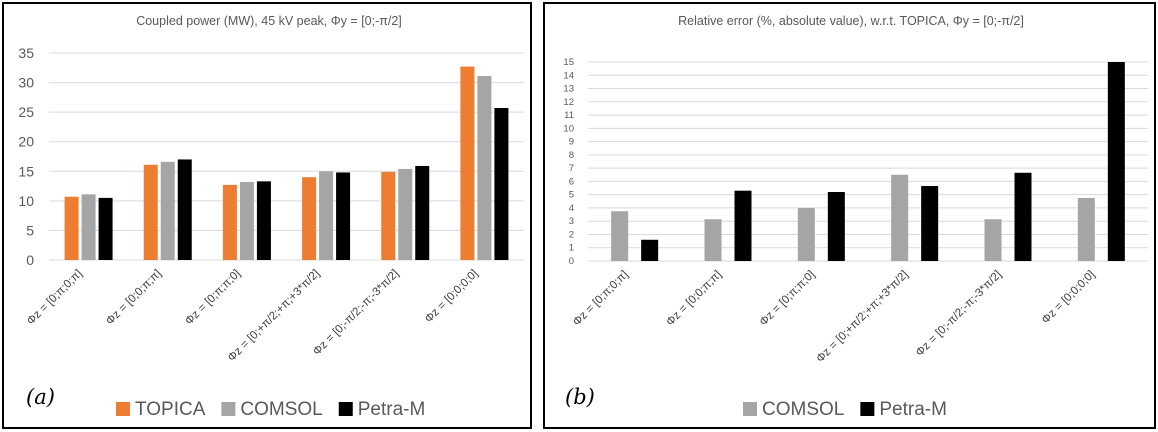 Image resolution: width=1158 pixels, height=432 pixels. Describe the element at coordinates (26, 53) in the screenshot. I see `y-tick-label: 35` at that location.